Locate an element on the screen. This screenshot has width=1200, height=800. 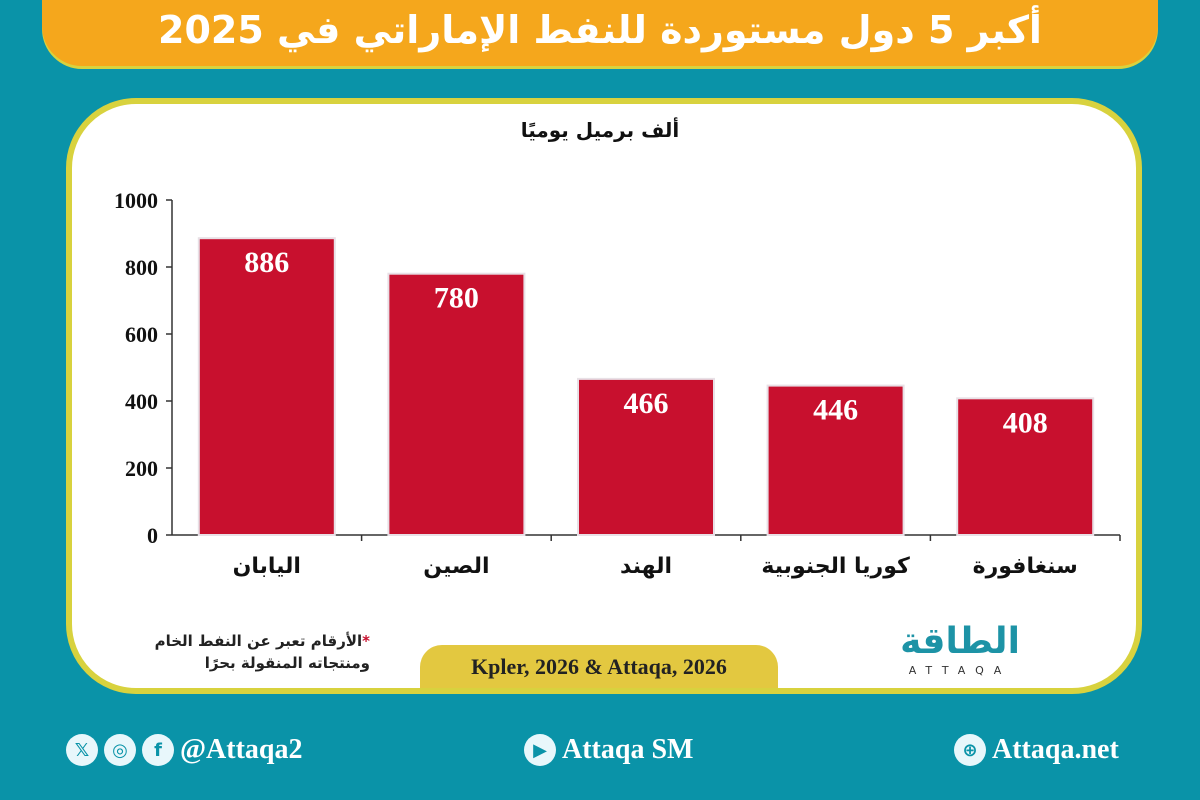
x-category-label: اليابان is located at coordinates (267, 566).